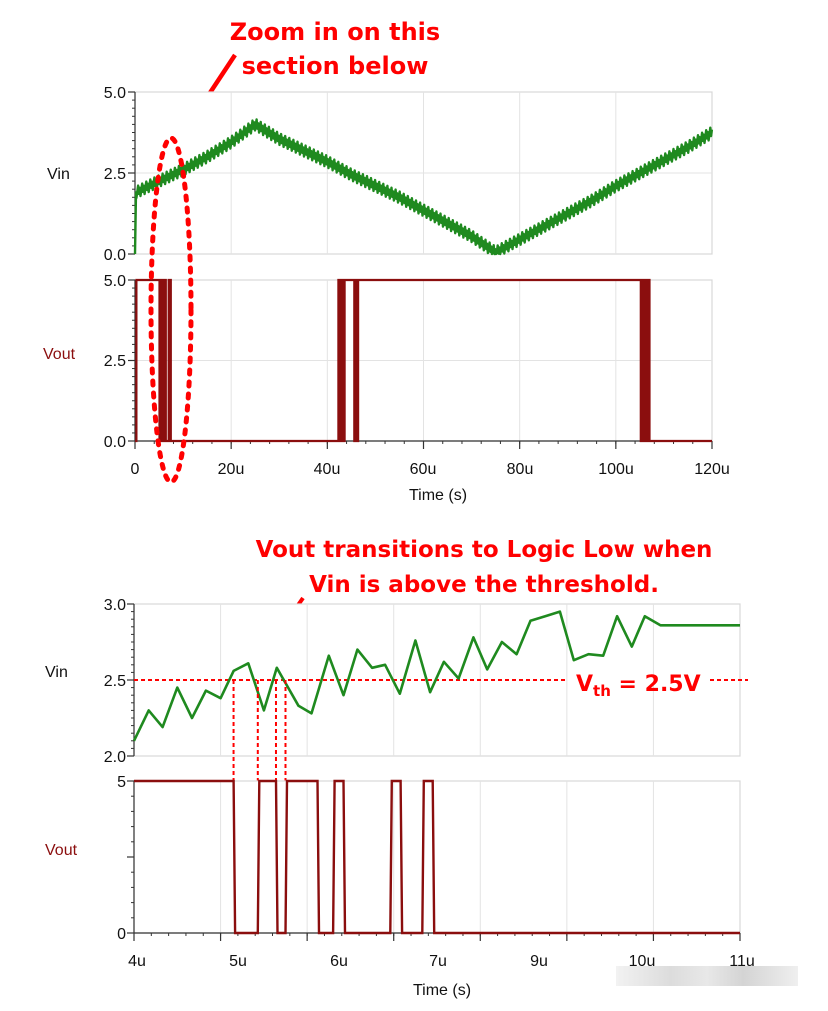 Image resolution: width=828 pixels, height=1011 pixels. Describe the element at coordinates (238, 961) in the screenshot. I see `xtick-5u: 5u` at that location.